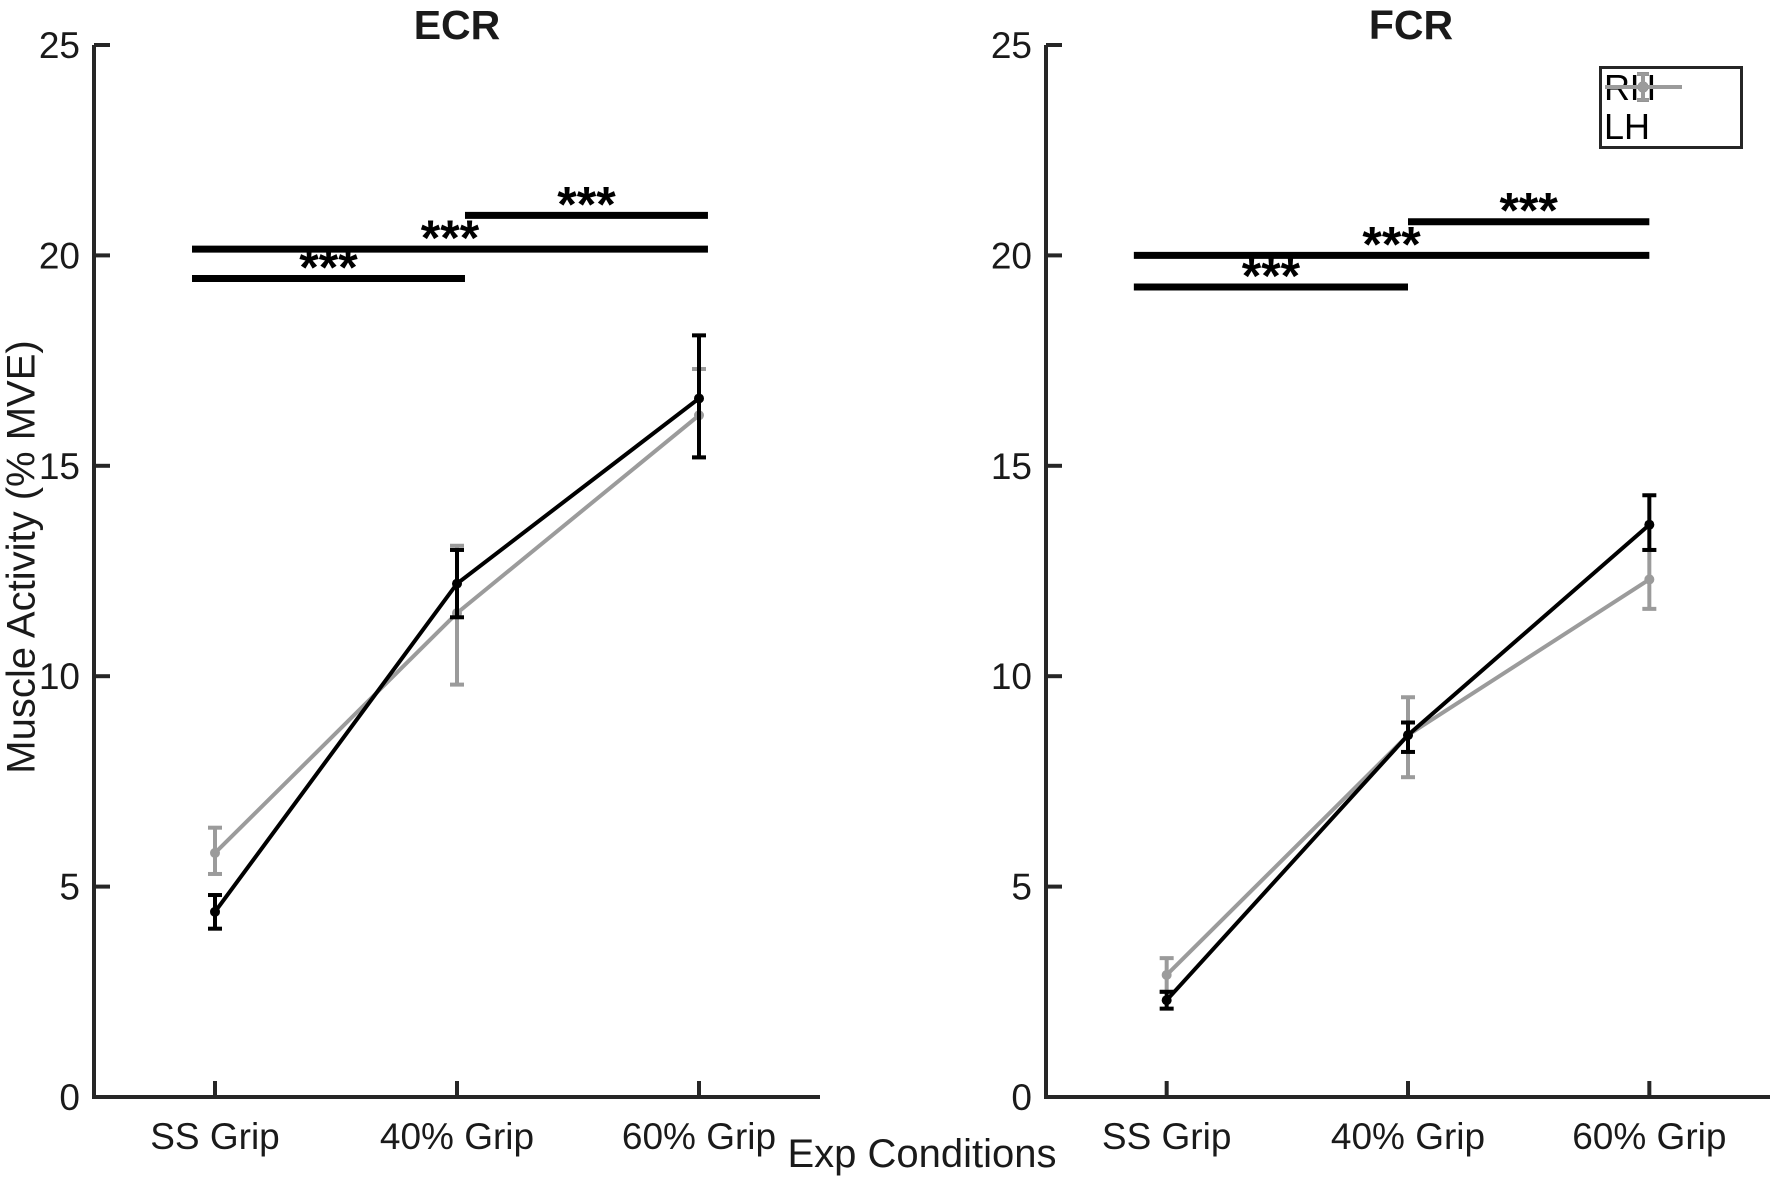 The width and height of the screenshot is (1772, 1180). I want to click on fcr-y-tick-label: 15, so click(1011, 466).